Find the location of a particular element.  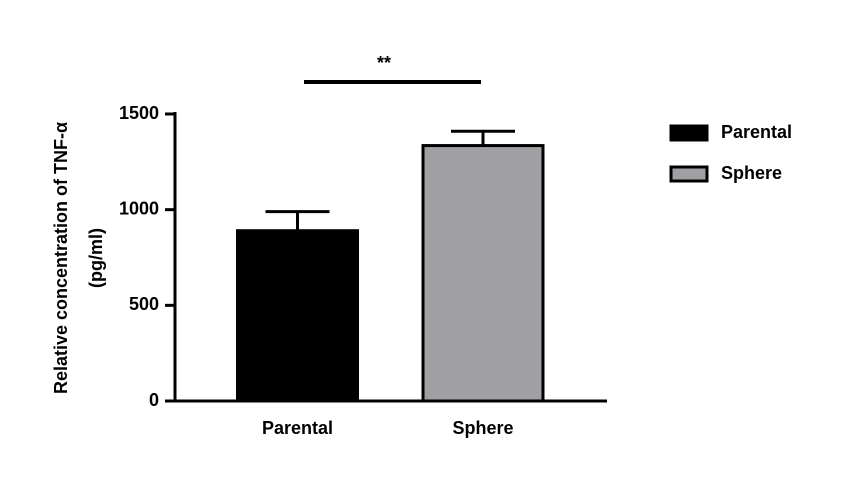

y-tick-label: 0 is located at coordinates (154, 400).